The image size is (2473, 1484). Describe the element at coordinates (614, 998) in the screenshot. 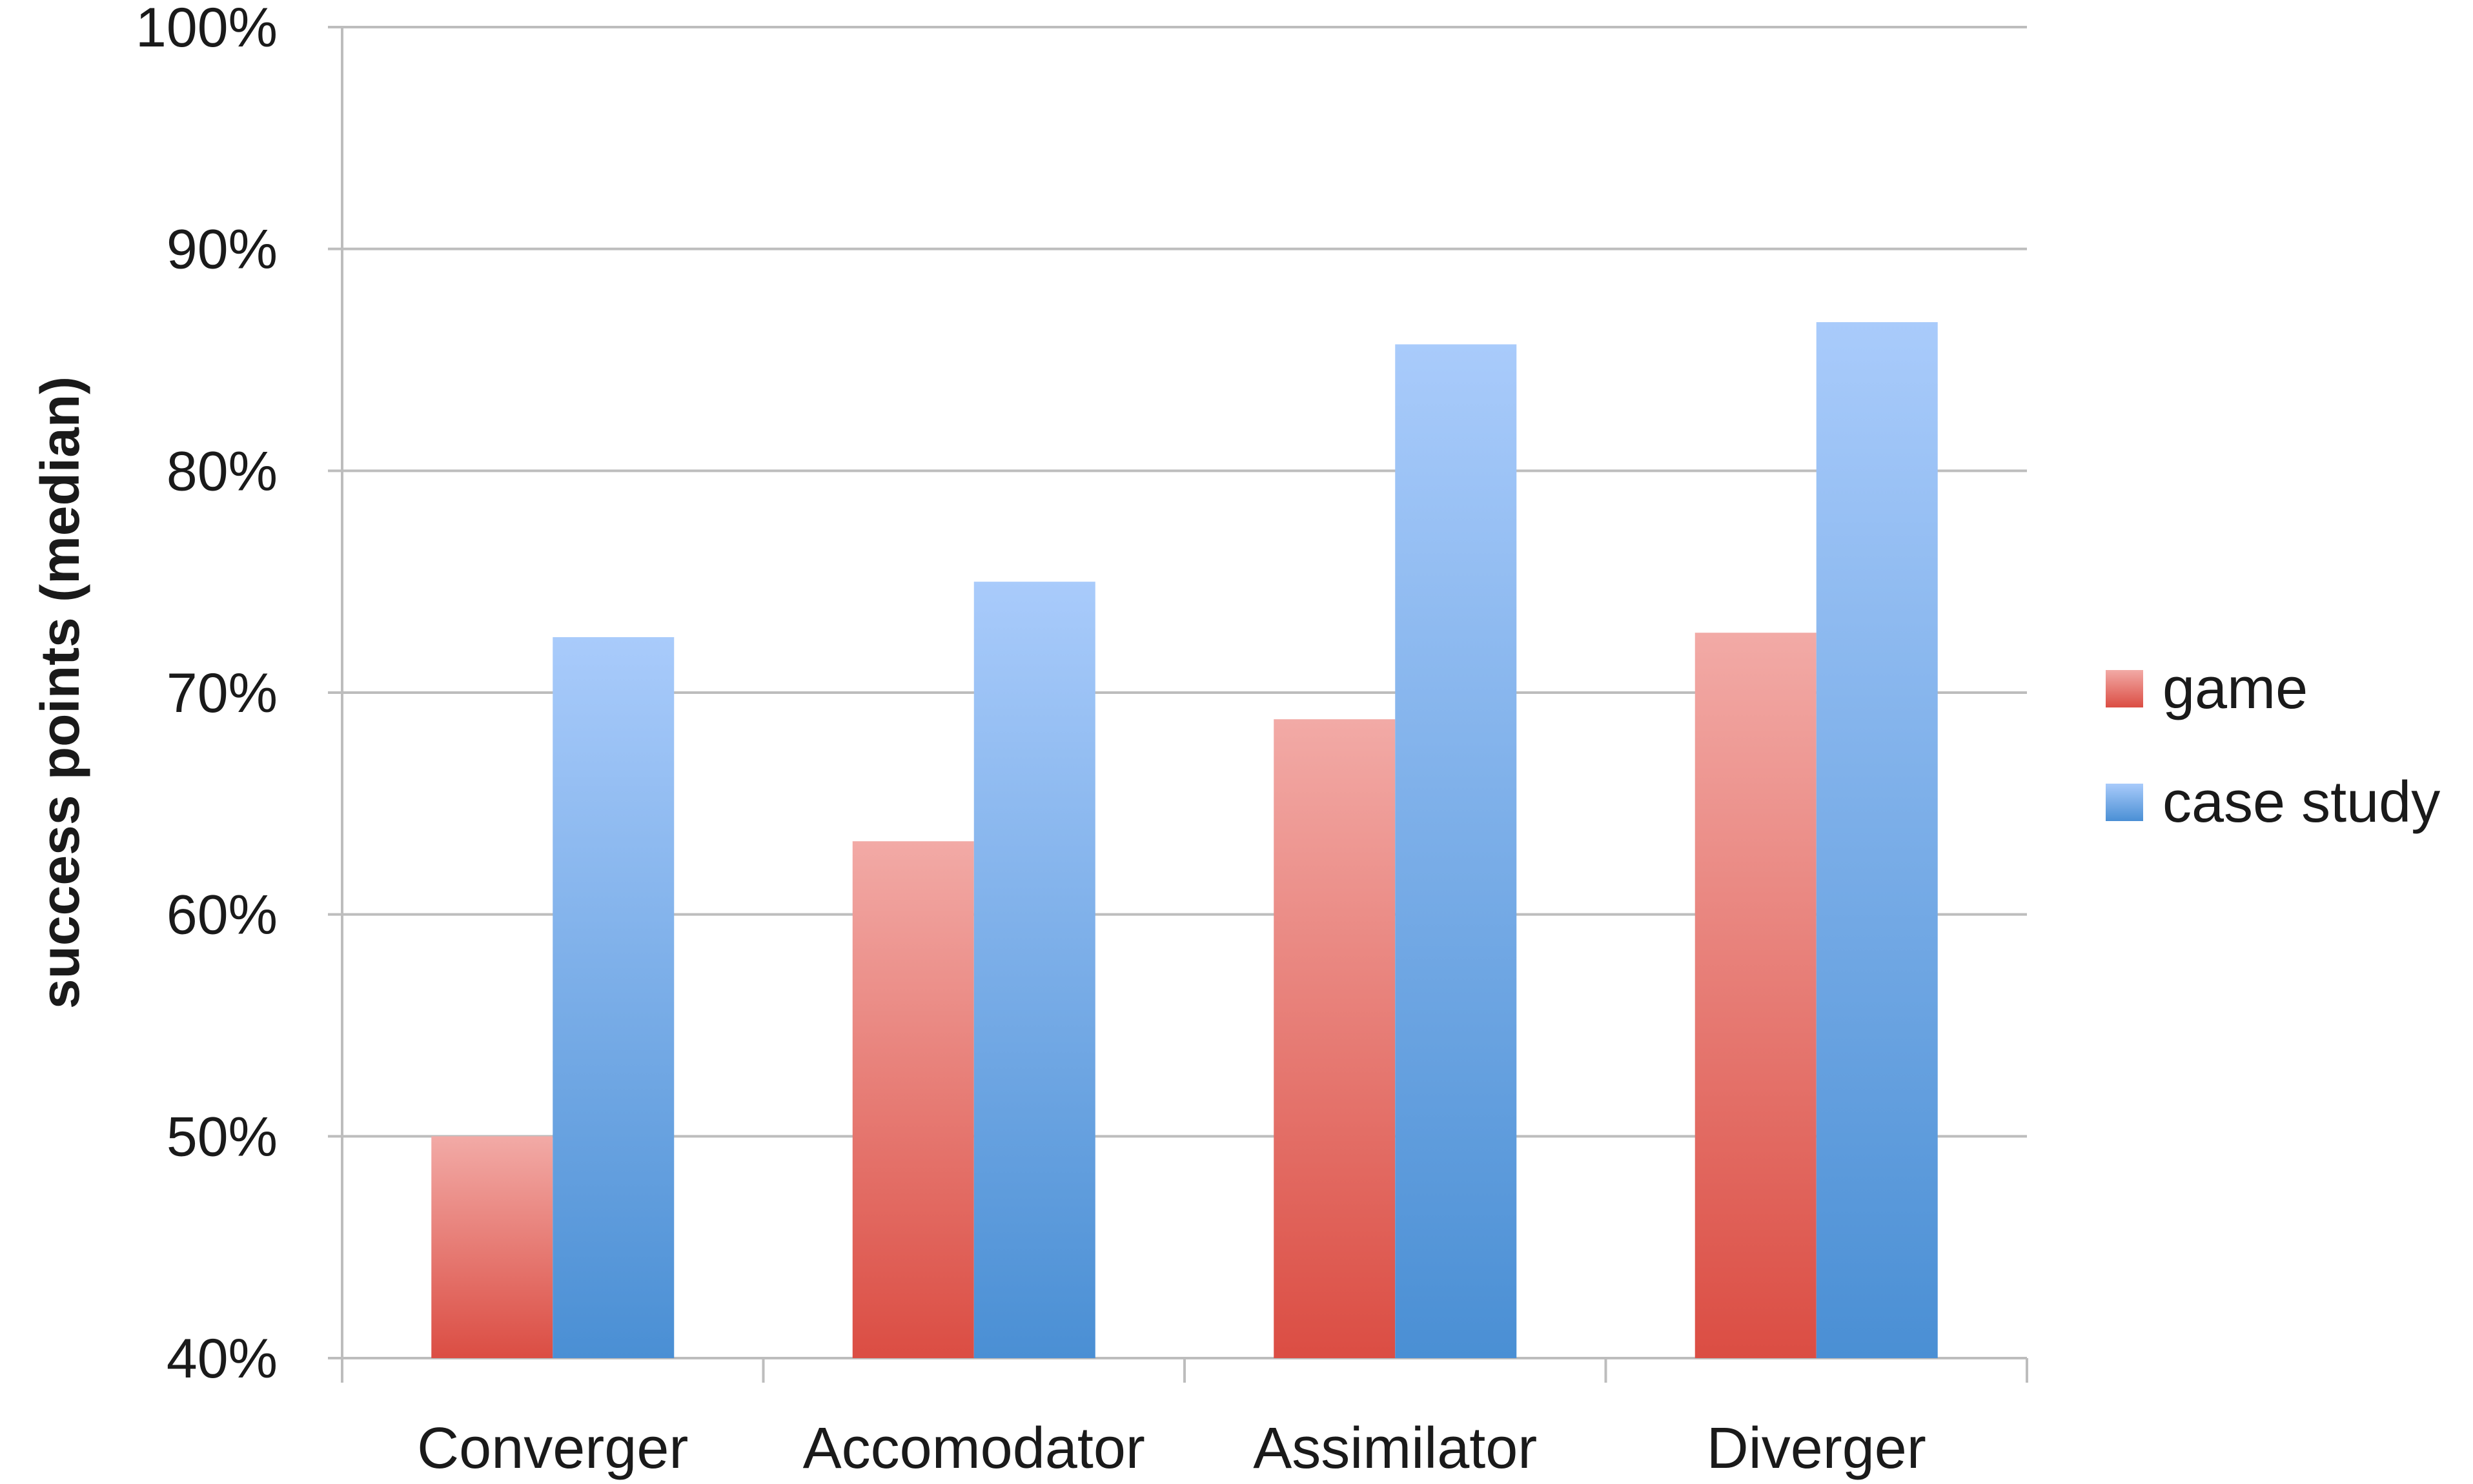

I see `bar-case-study-converger` at that location.